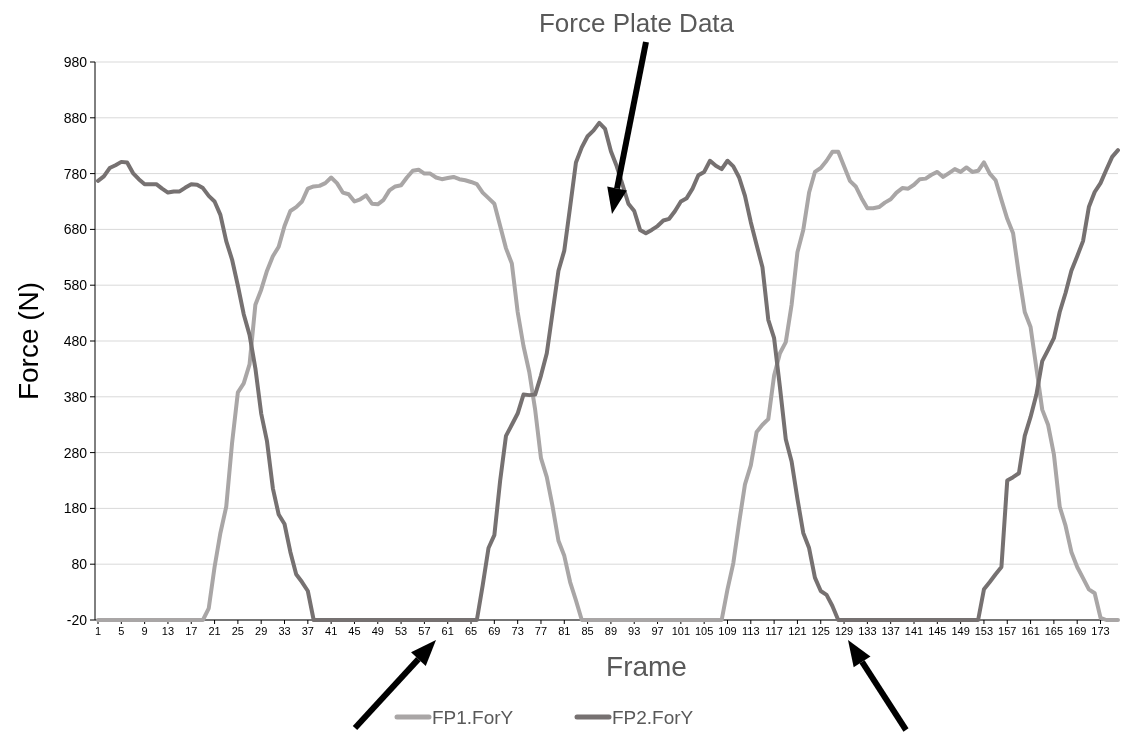 Image resolution: width=1123 pixels, height=735 pixels. I want to click on x-tick-label: 45, so click(354, 631).